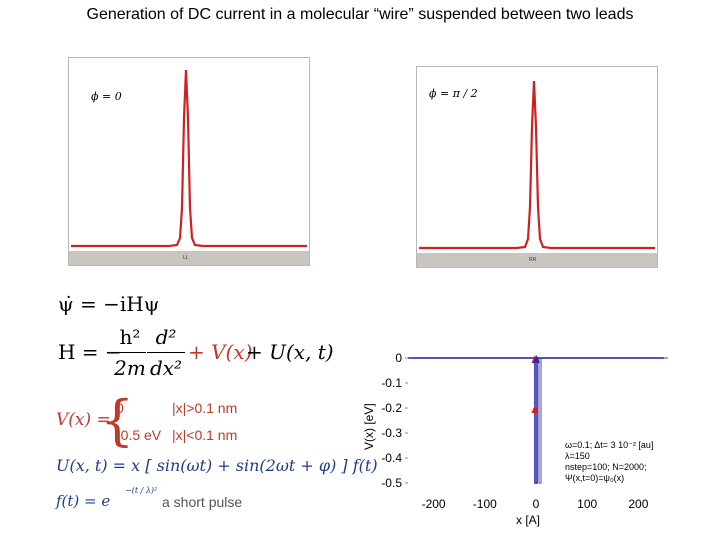 The height and width of the screenshot is (545, 720). I want to click on hamiltonian-potential-term: + V(x), so click(220, 352).